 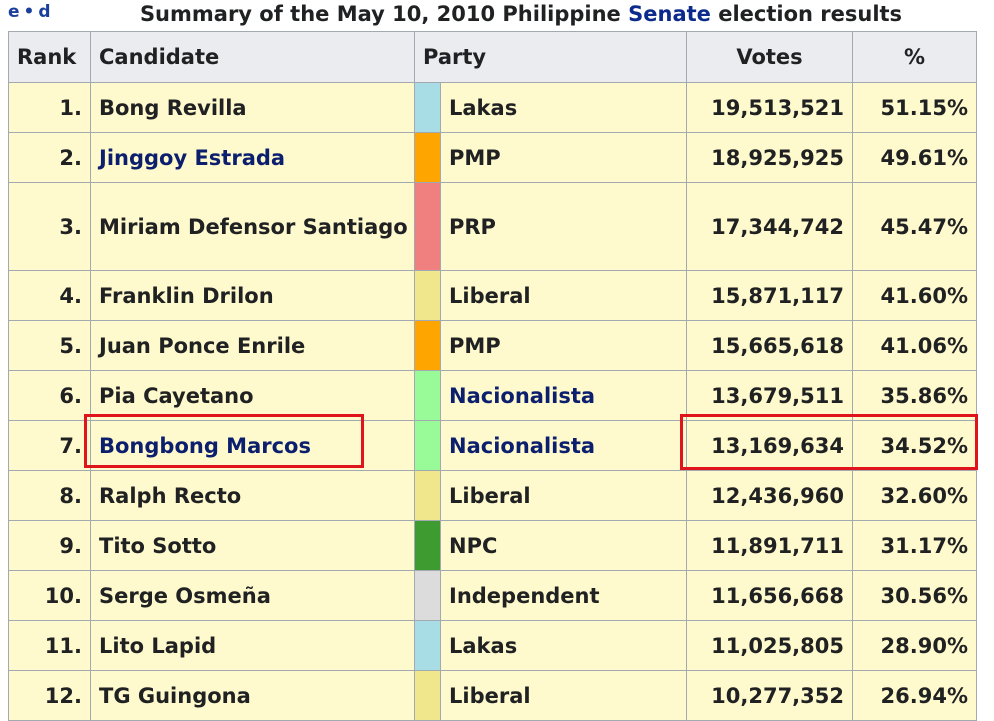 I want to click on rank-cell: 11., so click(x=49, y=645).